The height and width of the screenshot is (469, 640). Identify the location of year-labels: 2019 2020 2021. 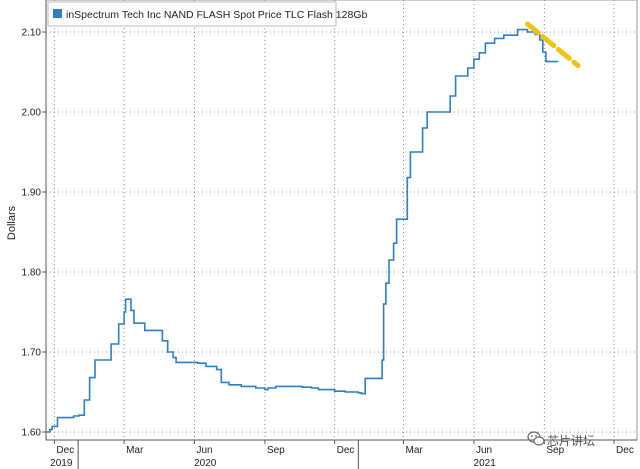
(273, 454).